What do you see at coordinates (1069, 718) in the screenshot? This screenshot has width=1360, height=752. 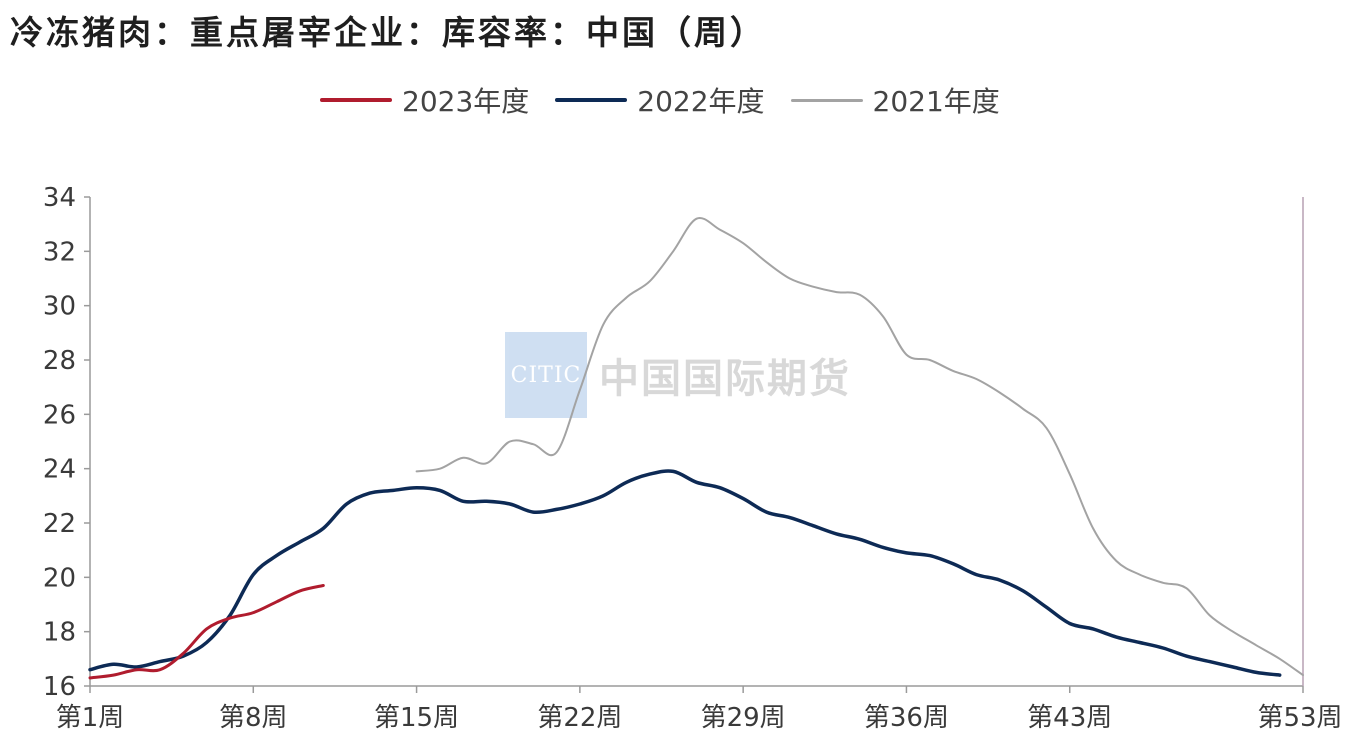 I see `x-tick-label: 第43周` at bounding box center [1069, 718].